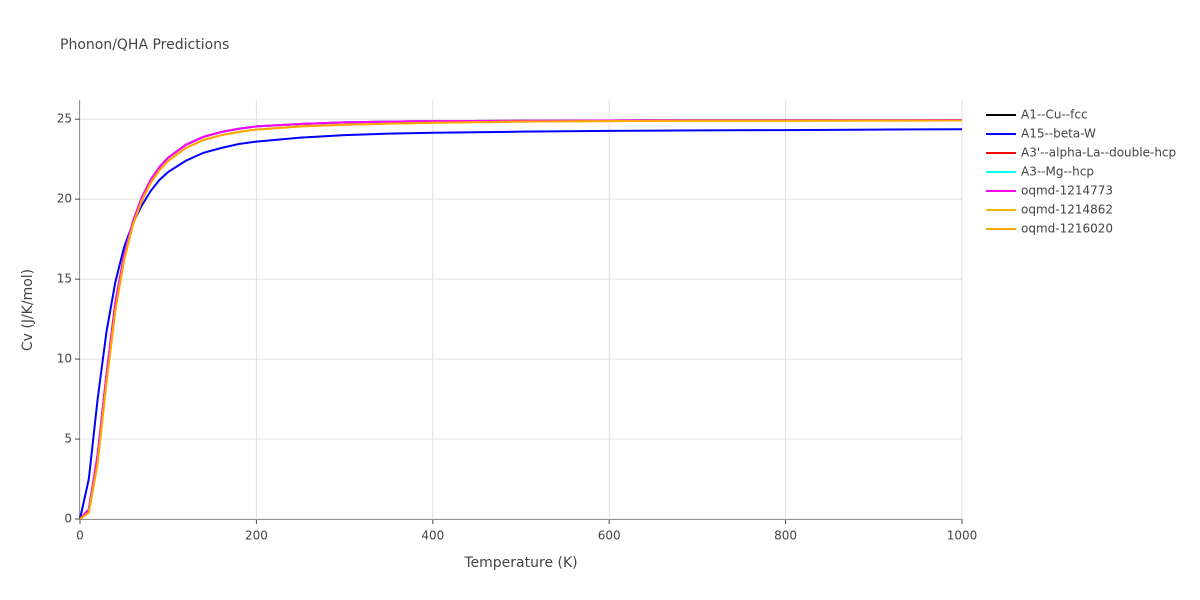 The width and height of the screenshot is (1200, 600). Describe the element at coordinates (1054, 115) in the screenshot. I see `legend-label: A1--Cu--fcc` at that location.